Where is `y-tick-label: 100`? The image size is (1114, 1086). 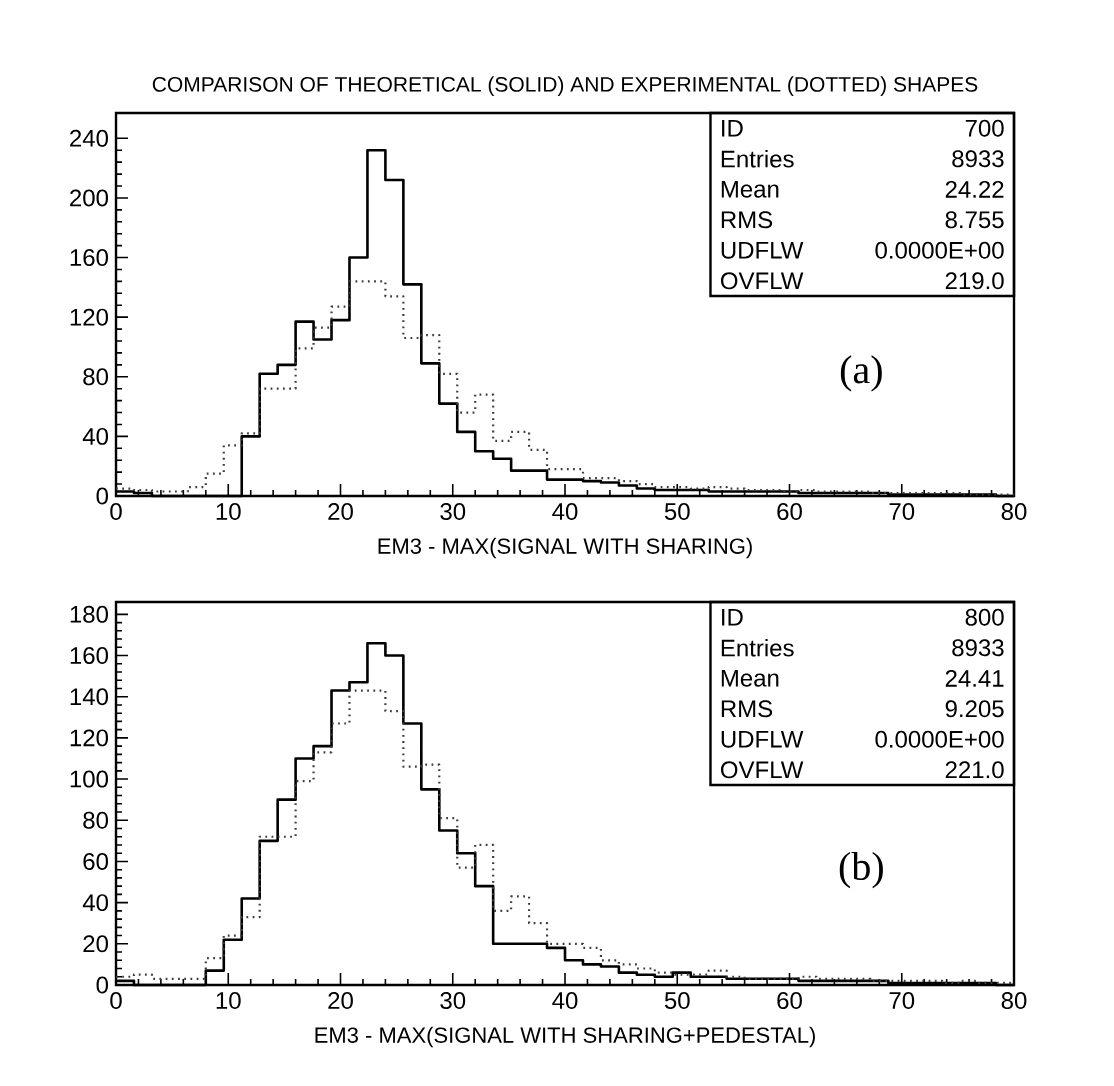
y-tick-label: 100 is located at coordinates (89, 779).